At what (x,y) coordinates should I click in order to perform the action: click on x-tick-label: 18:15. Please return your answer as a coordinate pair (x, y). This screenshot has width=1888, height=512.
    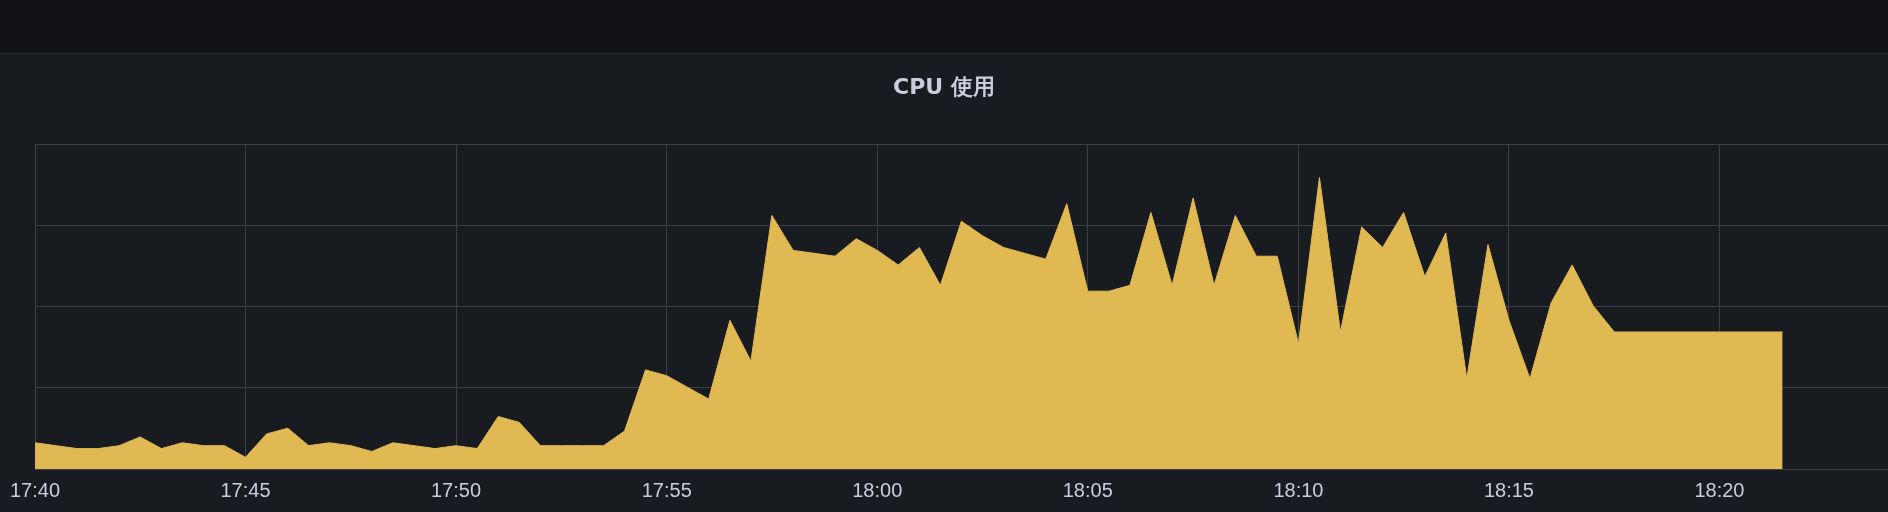
    Looking at the image, I should click on (1508, 489).